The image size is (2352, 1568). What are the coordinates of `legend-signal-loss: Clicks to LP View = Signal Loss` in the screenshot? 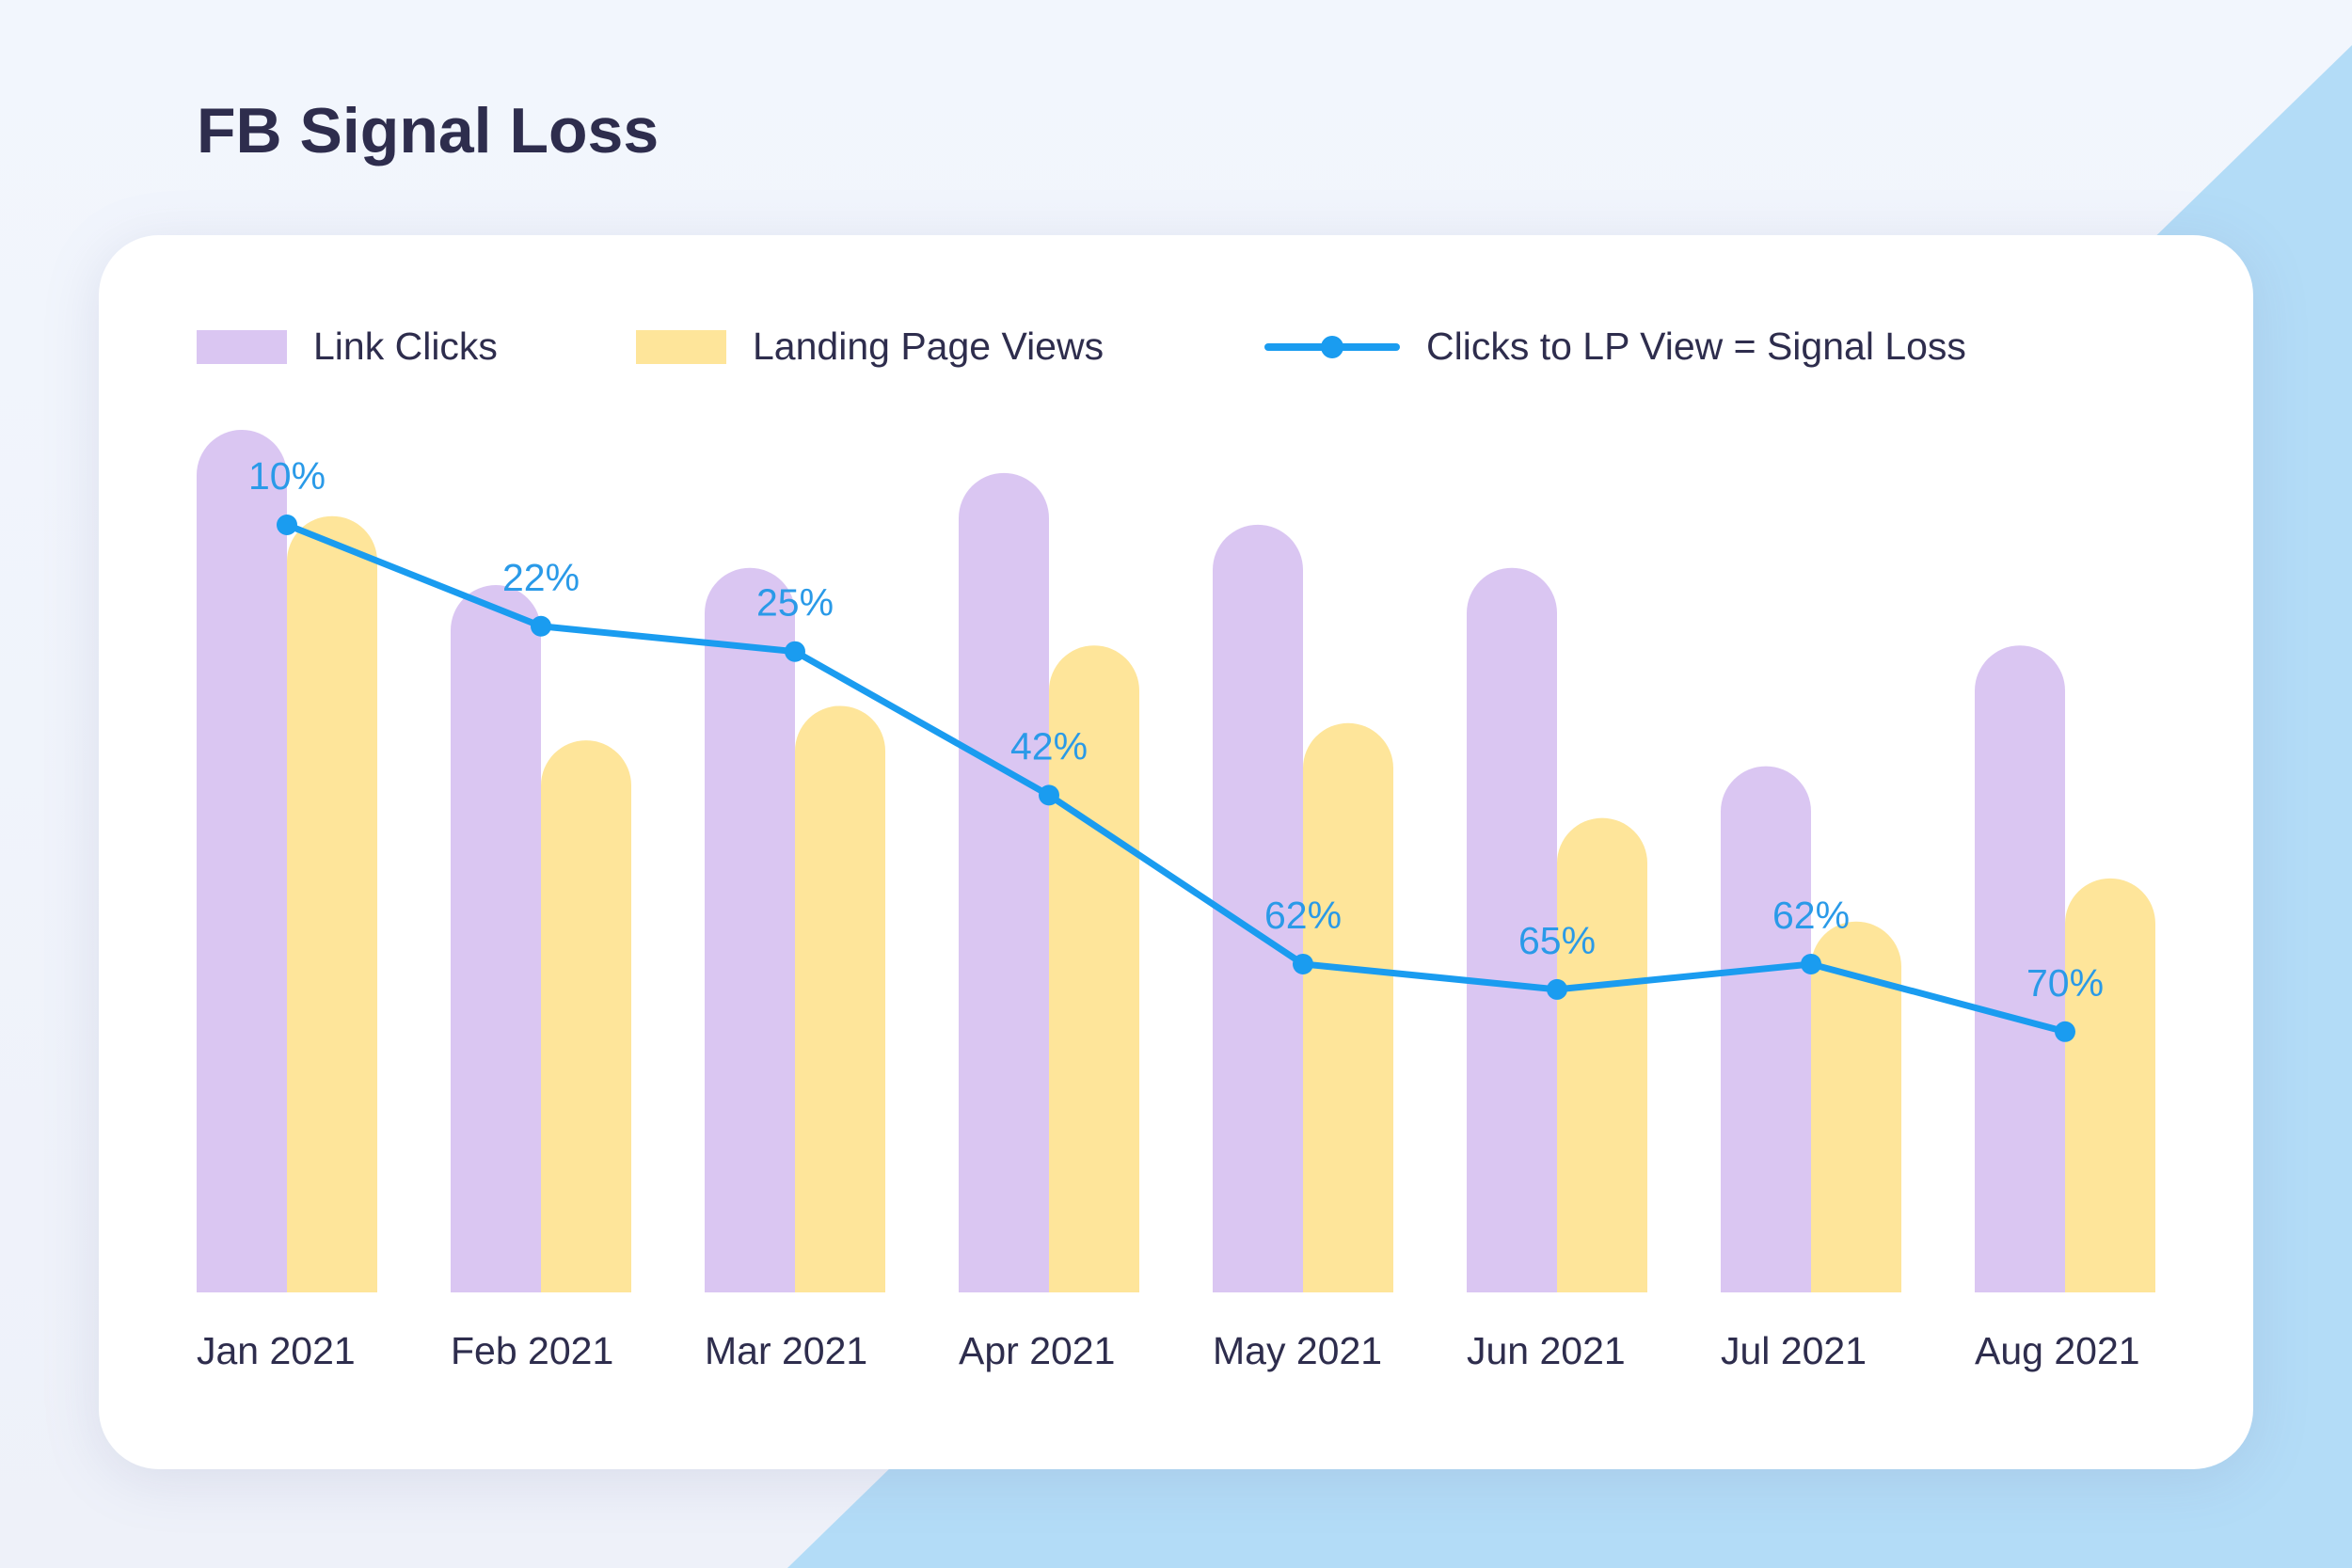 It's located at (1615, 347).